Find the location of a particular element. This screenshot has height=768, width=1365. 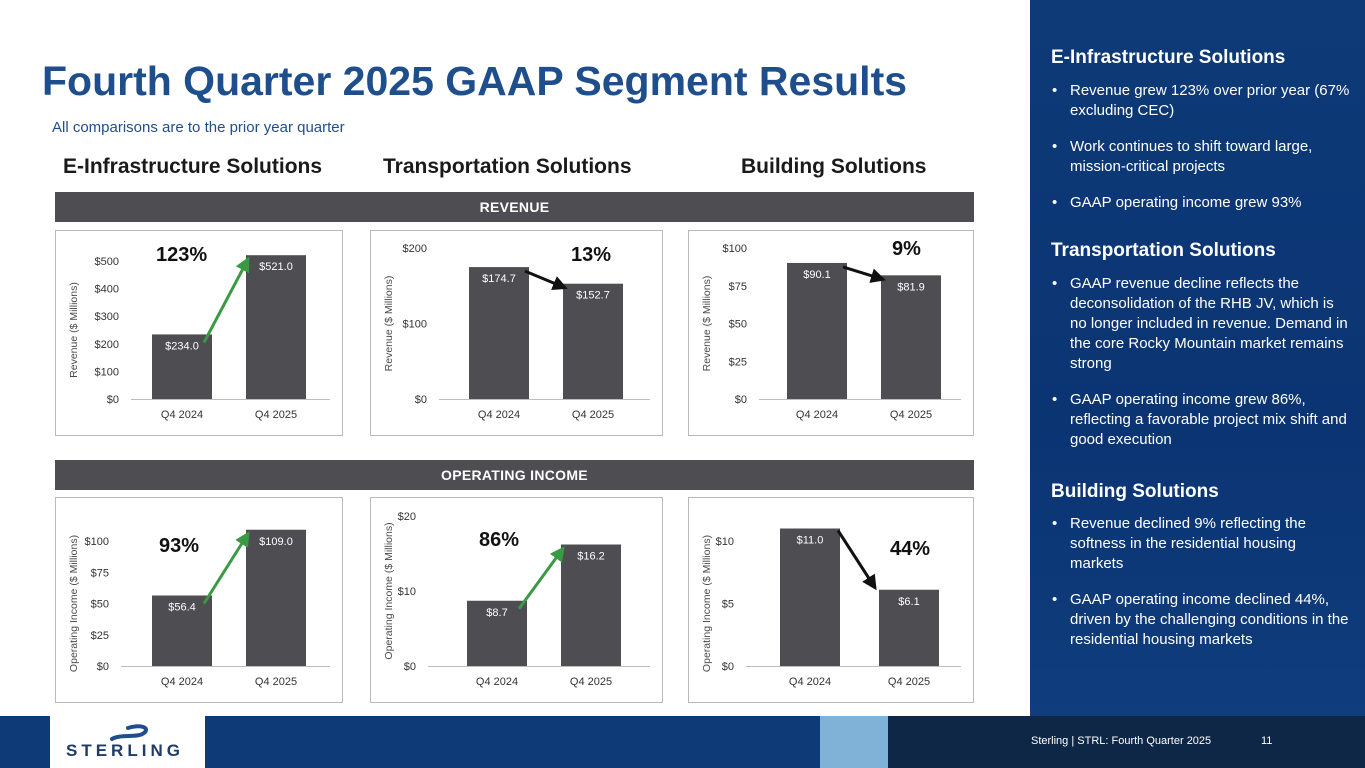

sidebar-heading-building: Building Solutions is located at coordinates (1135, 491).